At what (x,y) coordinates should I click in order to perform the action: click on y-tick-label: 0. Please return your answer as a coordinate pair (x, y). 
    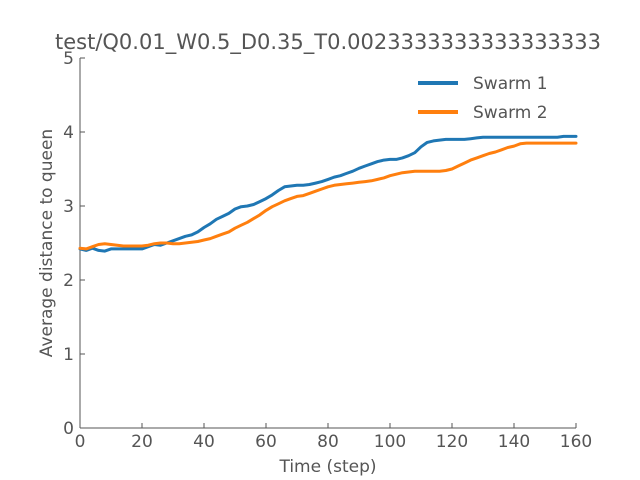
    Looking at the image, I should click on (68, 429).